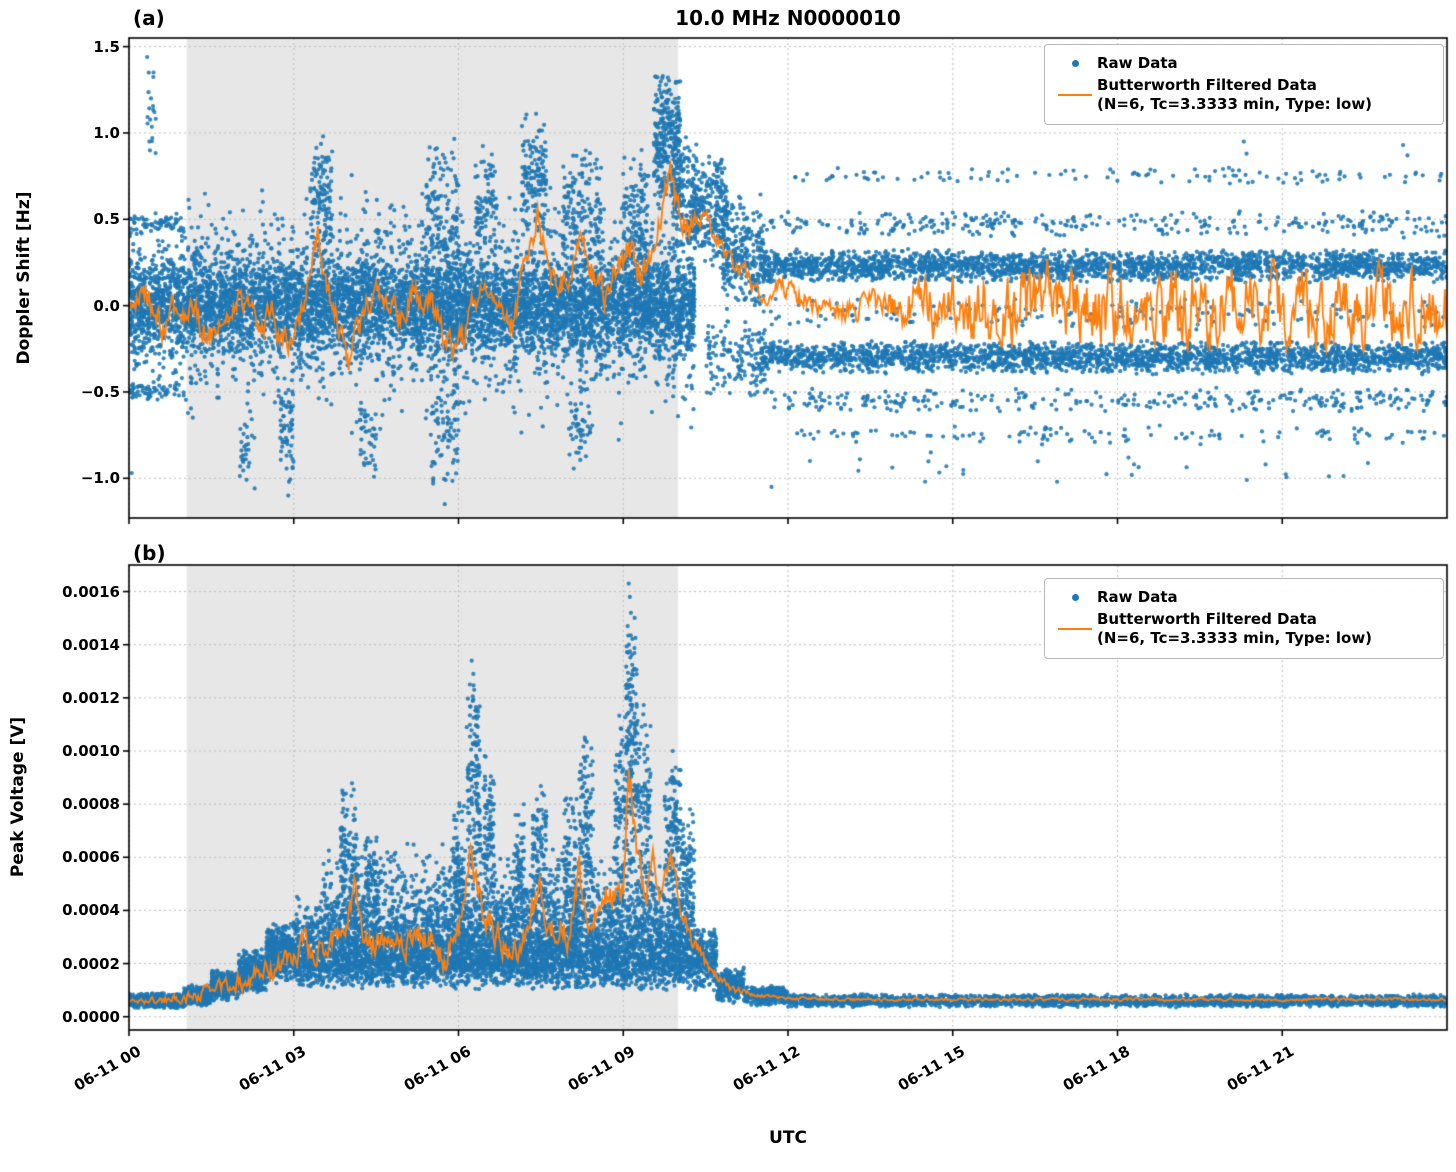  What do you see at coordinates (788, 1138) in the screenshot?
I see `x-axis-label: UTC` at bounding box center [788, 1138].